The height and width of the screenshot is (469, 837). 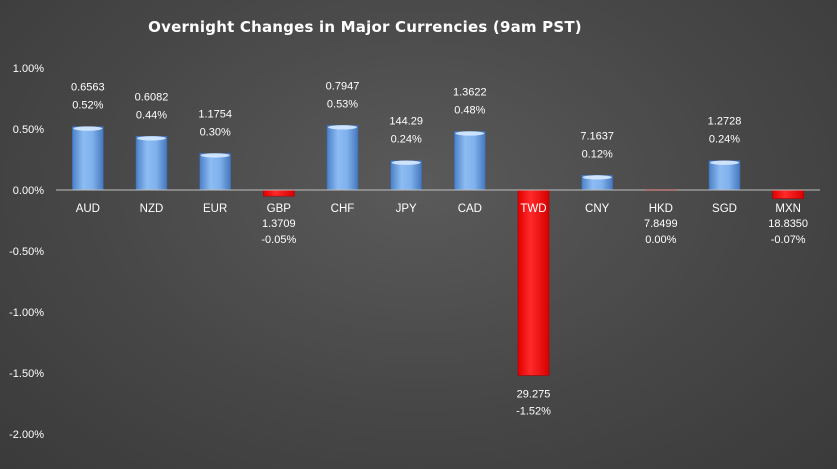 What do you see at coordinates (533, 209) in the screenshot?
I see `category-label-twd: TWD` at bounding box center [533, 209].